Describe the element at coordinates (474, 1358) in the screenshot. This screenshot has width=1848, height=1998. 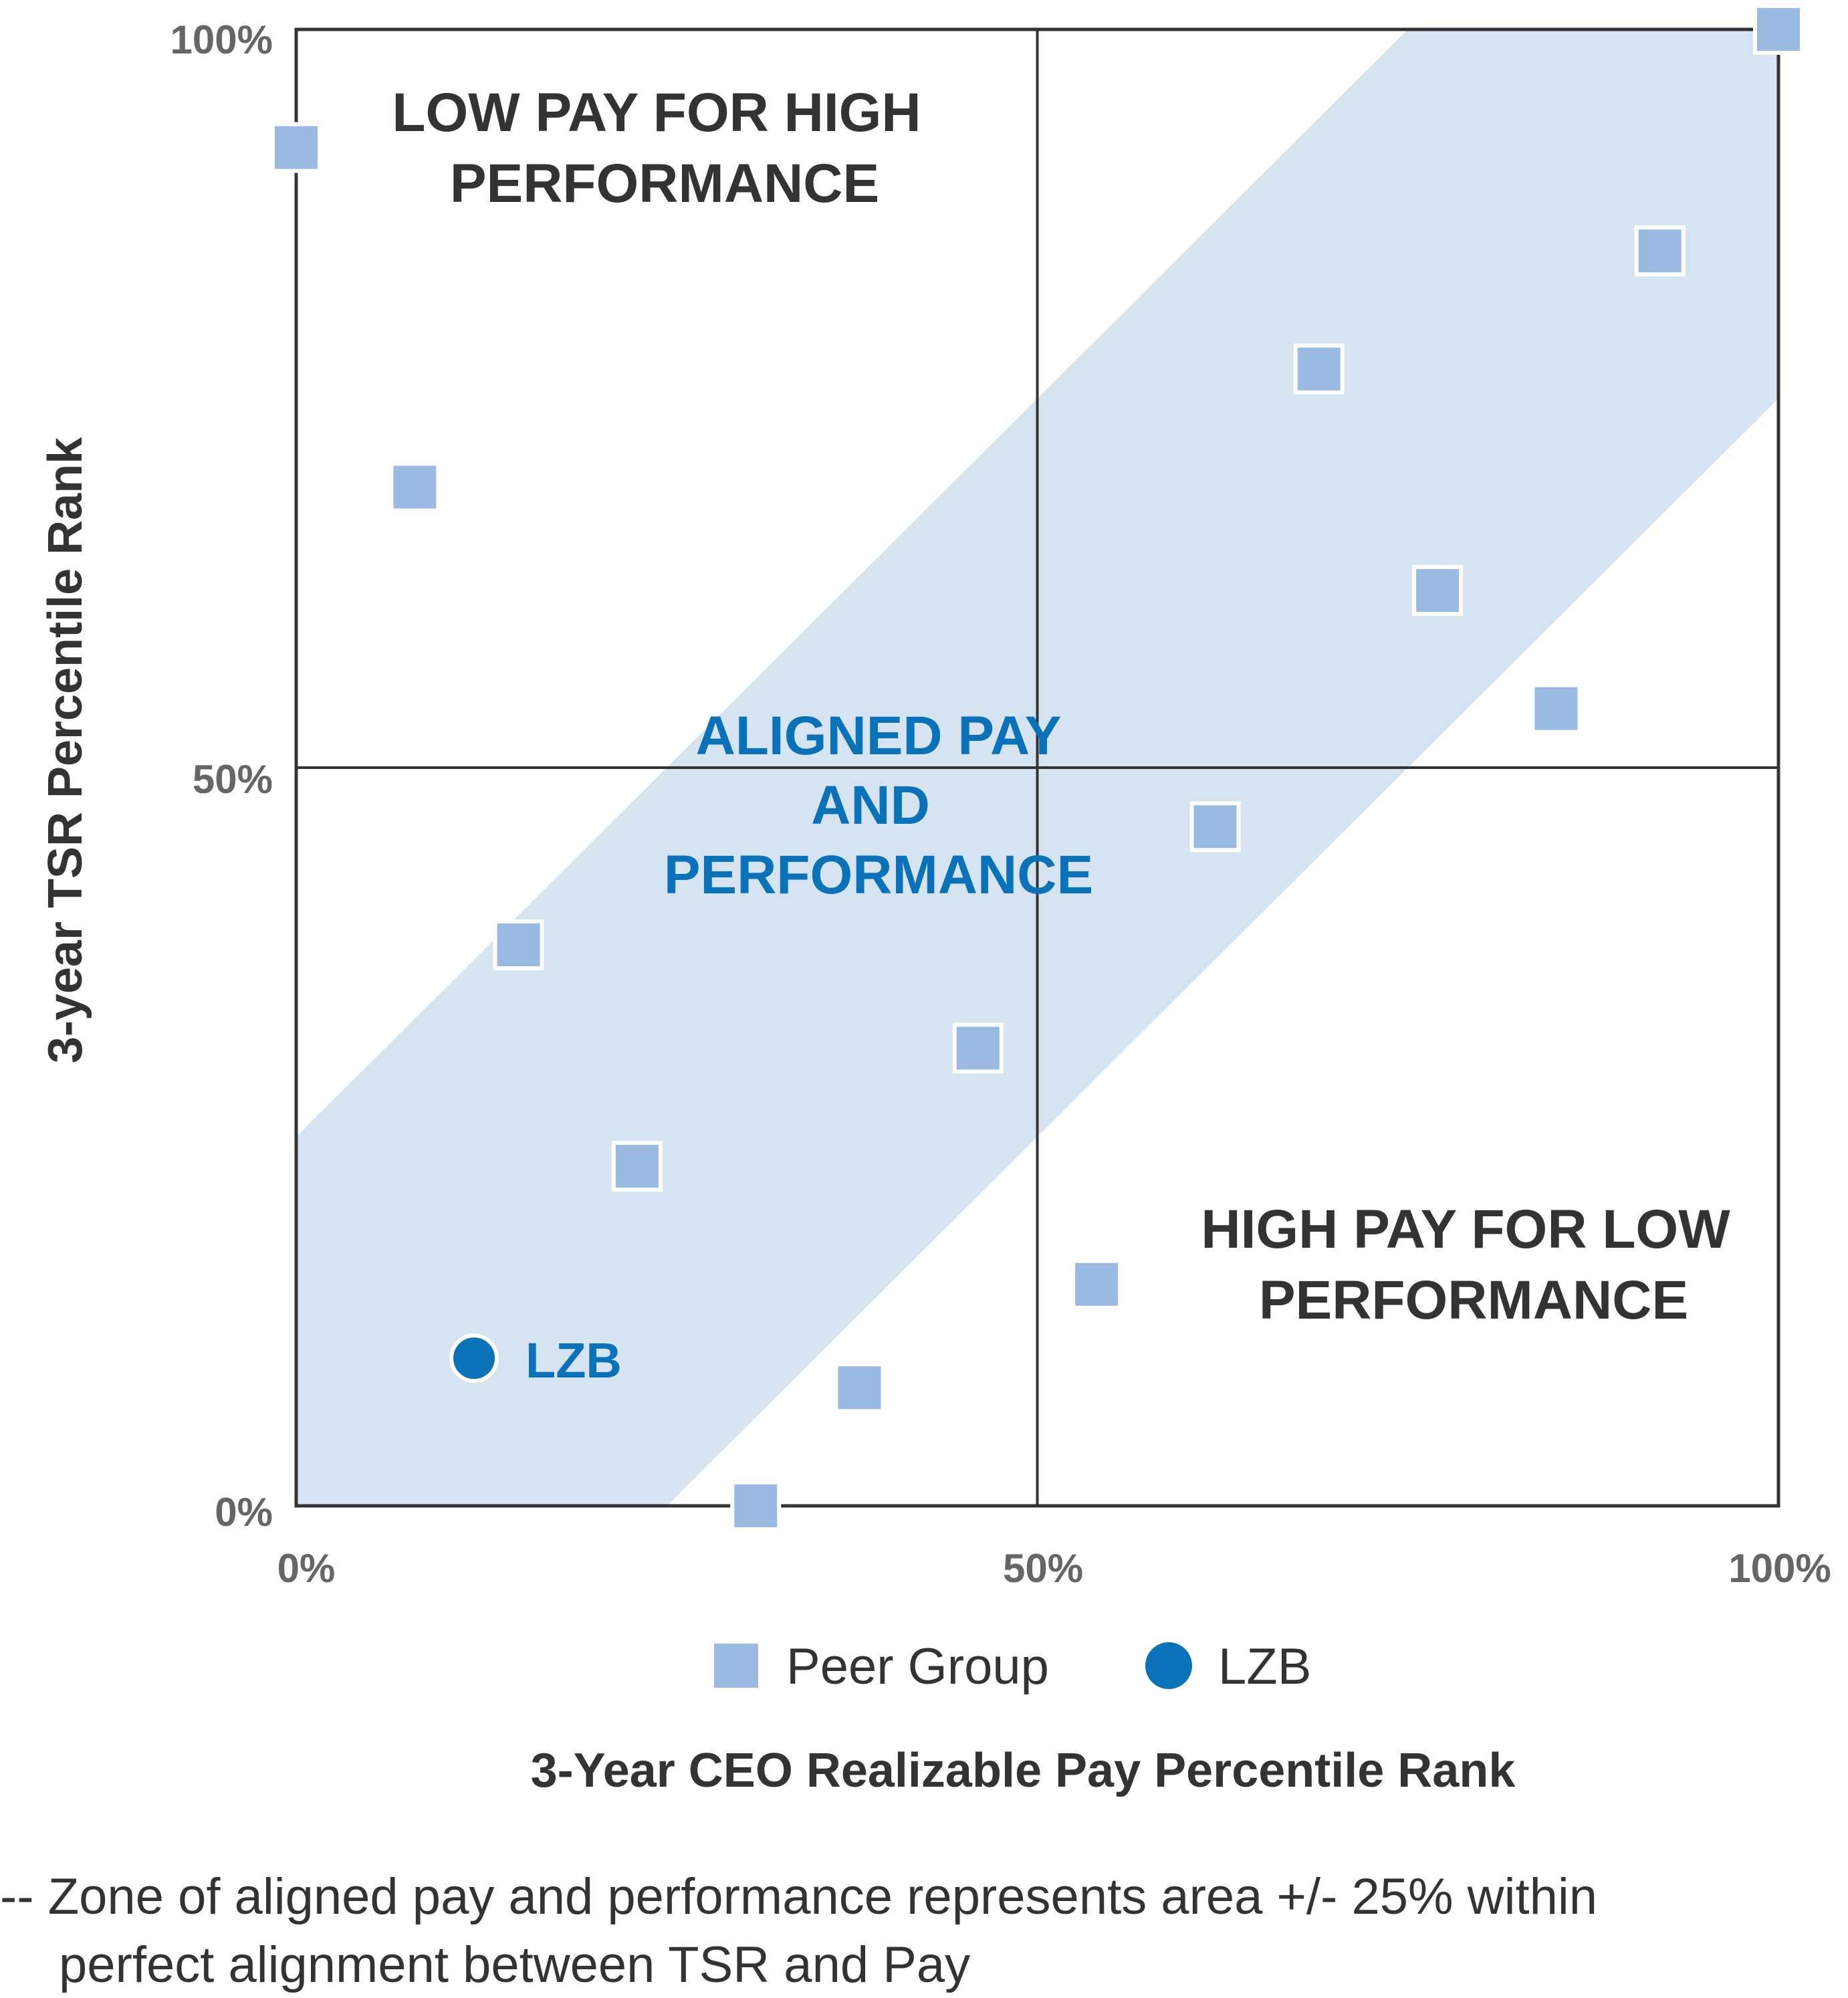
I see `lzb-point` at that location.